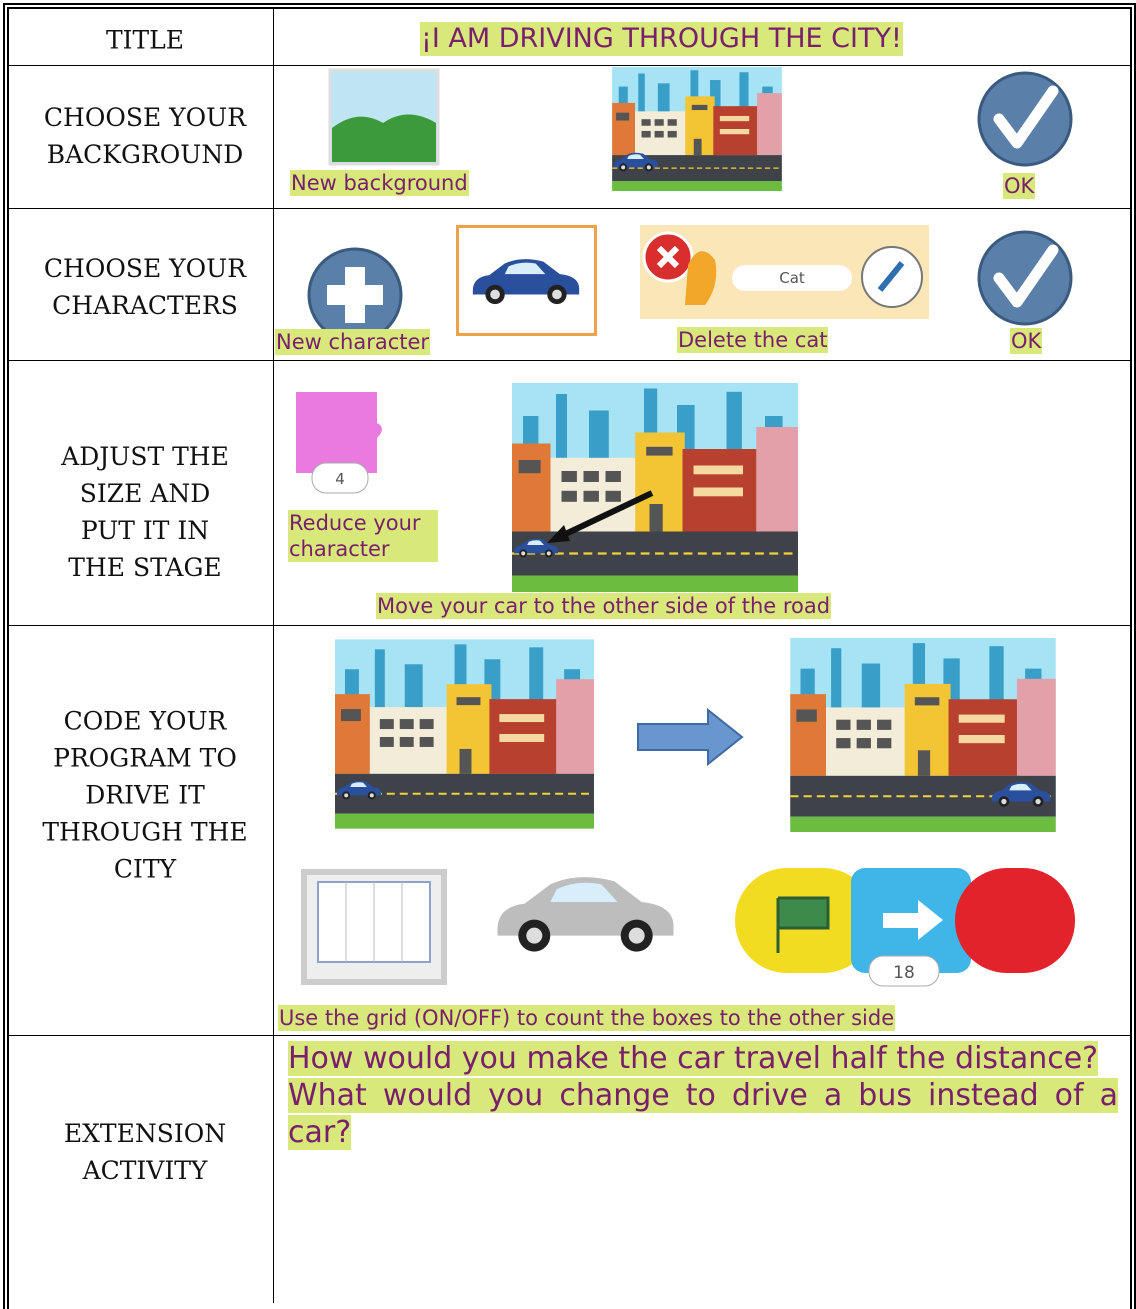 This screenshot has height=1309, width=1136. What do you see at coordinates (526, 280) in the screenshot?
I see `car-sprite` at bounding box center [526, 280].